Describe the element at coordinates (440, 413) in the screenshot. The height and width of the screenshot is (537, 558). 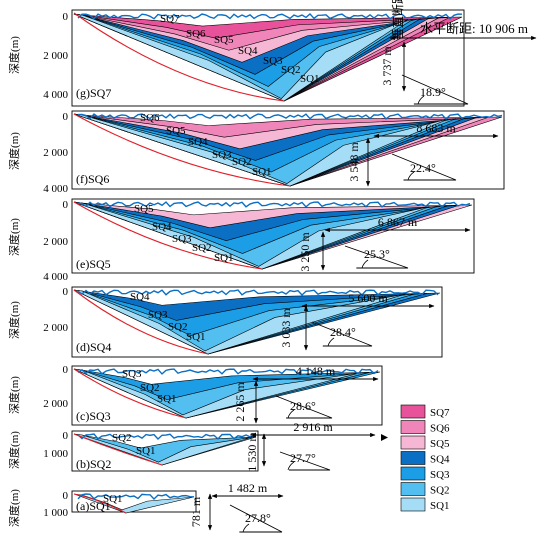
I see `legend-label: SQ7` at that location.